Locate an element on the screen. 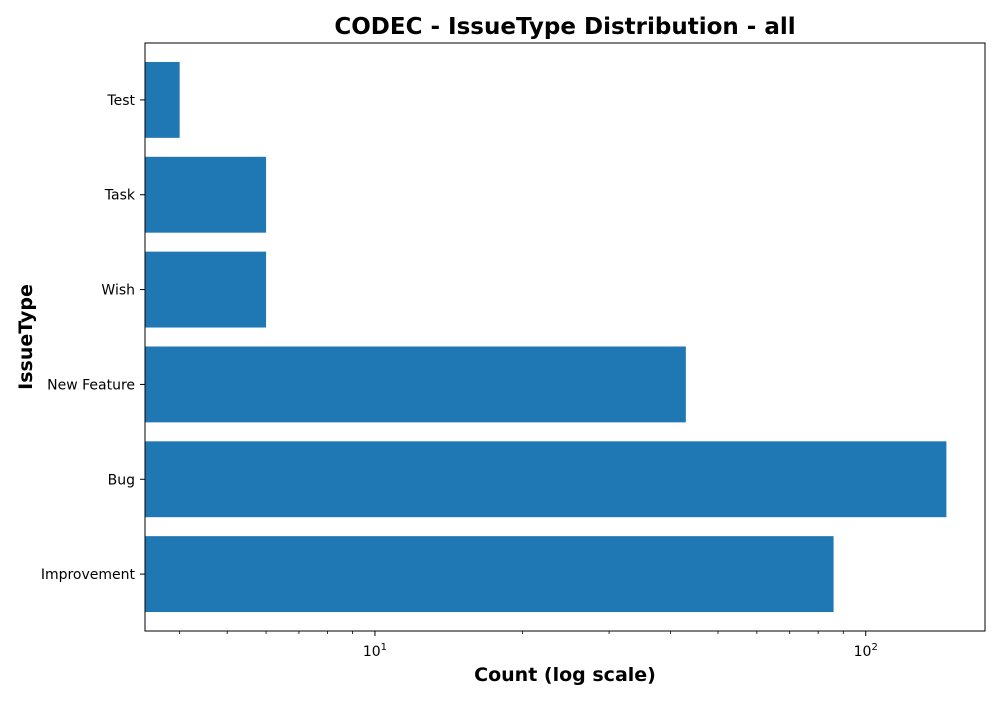 The image size is (1000, 704). y-axis: Improvement Bug New Feature Wish Task Test is located at coordinates (93, 338).